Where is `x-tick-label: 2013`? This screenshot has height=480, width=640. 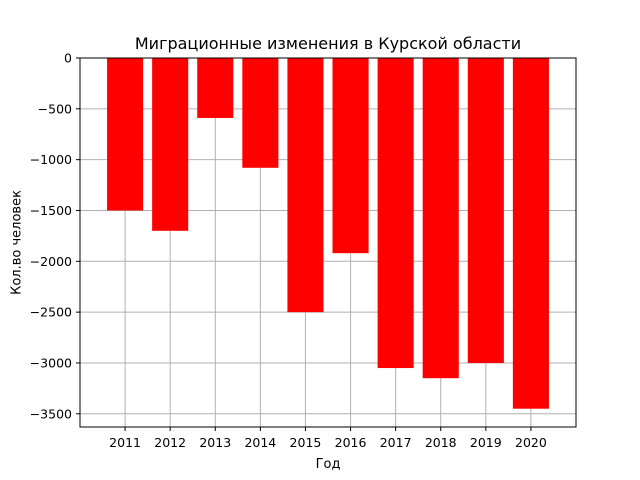
x-tick-label: 2013 is located at coordinates (215, 442).